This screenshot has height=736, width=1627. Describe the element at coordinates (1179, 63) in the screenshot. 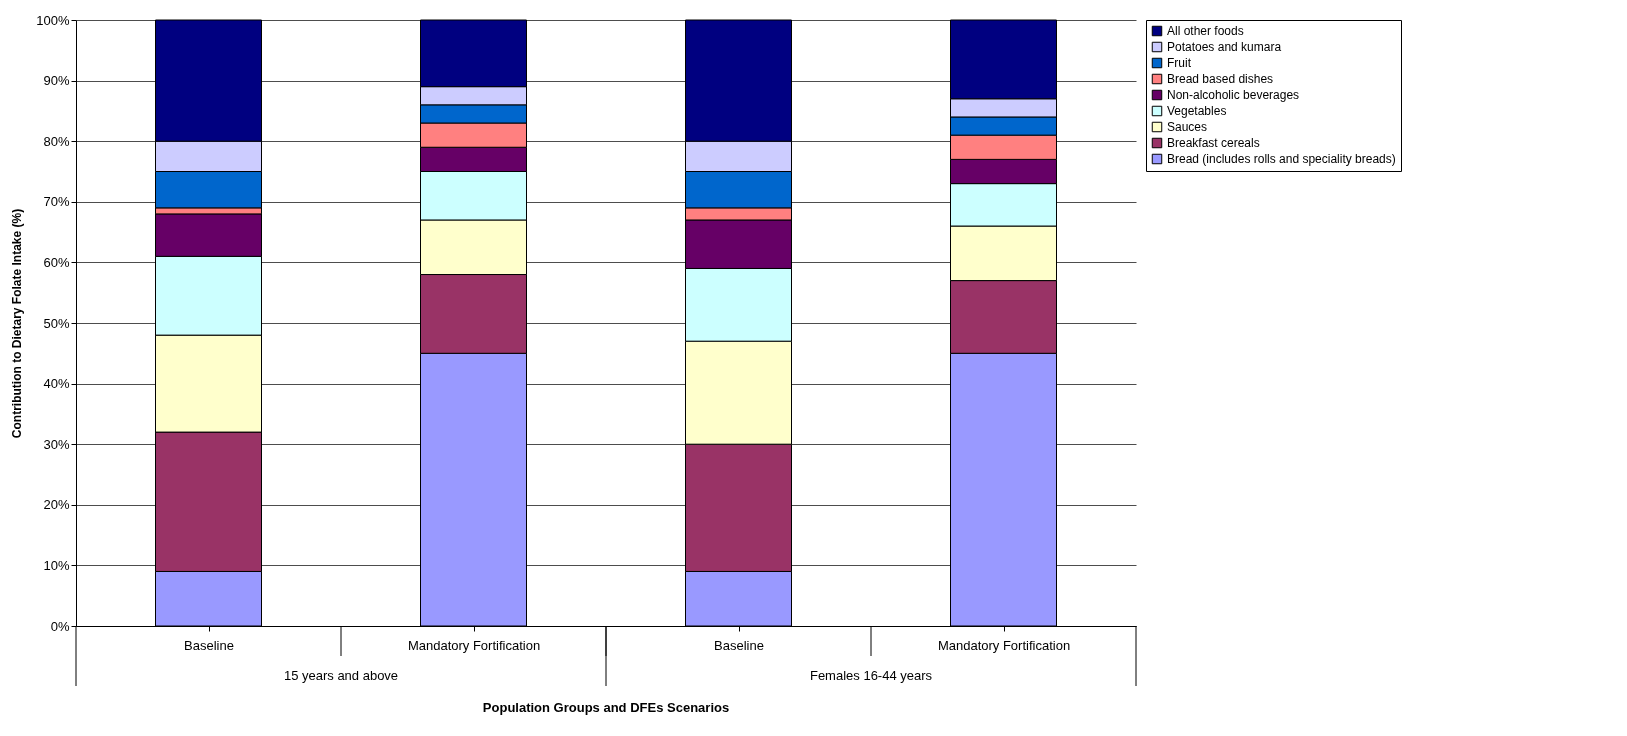

I see `legend-label: Fruit` at that location.